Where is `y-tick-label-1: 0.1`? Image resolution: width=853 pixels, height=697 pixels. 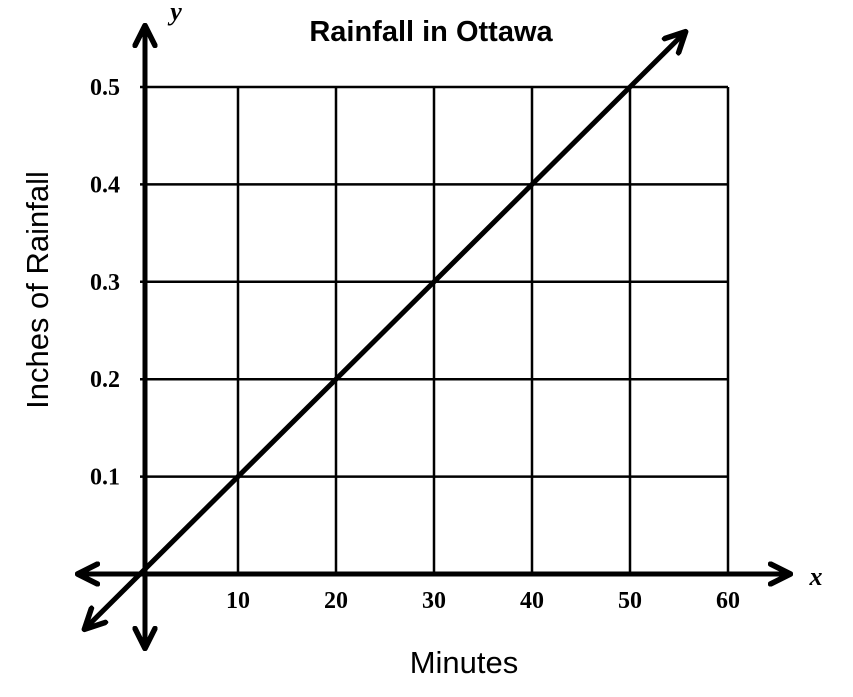 y-tick-label-1: 0.1 is located at coordinates (105, 478).